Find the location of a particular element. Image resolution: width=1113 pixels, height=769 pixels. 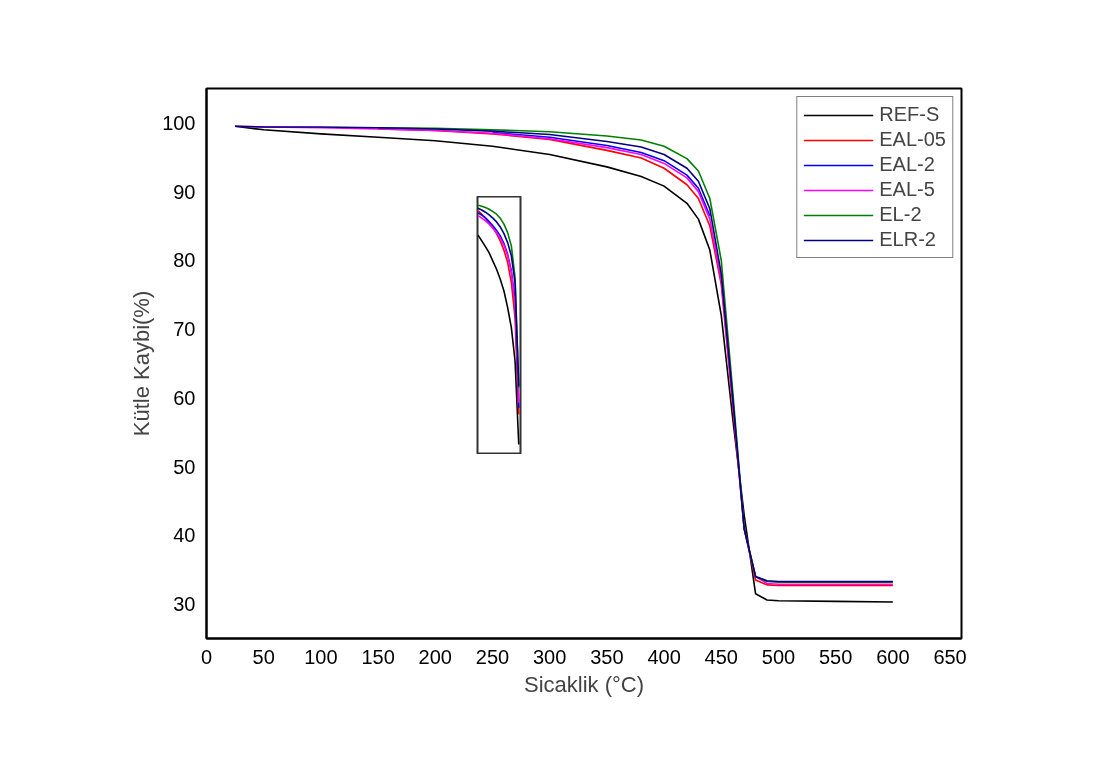

legend-label: ELR-2 is located at coordinates (907, 239).